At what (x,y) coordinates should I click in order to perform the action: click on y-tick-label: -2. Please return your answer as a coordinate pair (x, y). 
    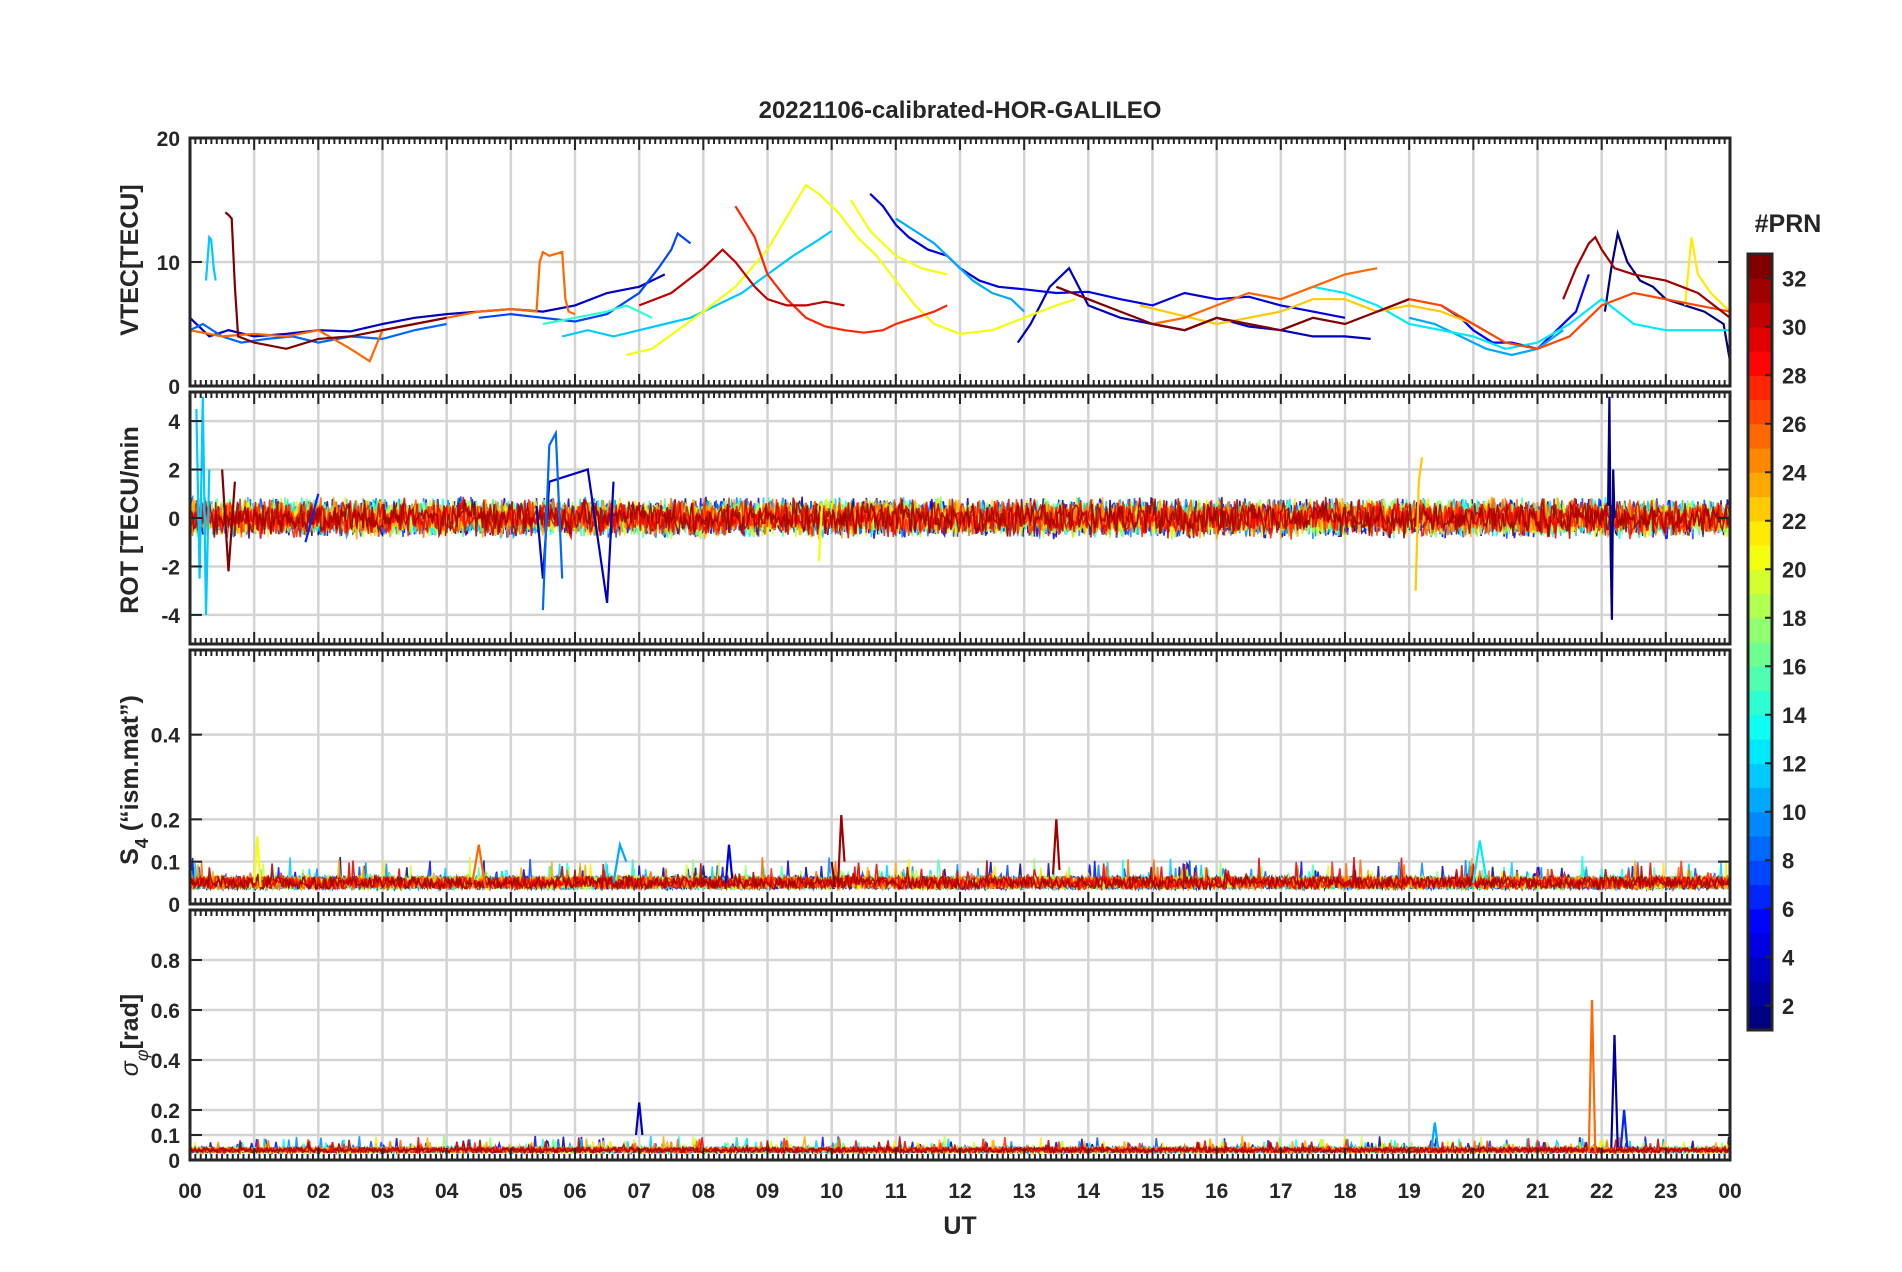
    Looking at the image, I should click on (170, 567).